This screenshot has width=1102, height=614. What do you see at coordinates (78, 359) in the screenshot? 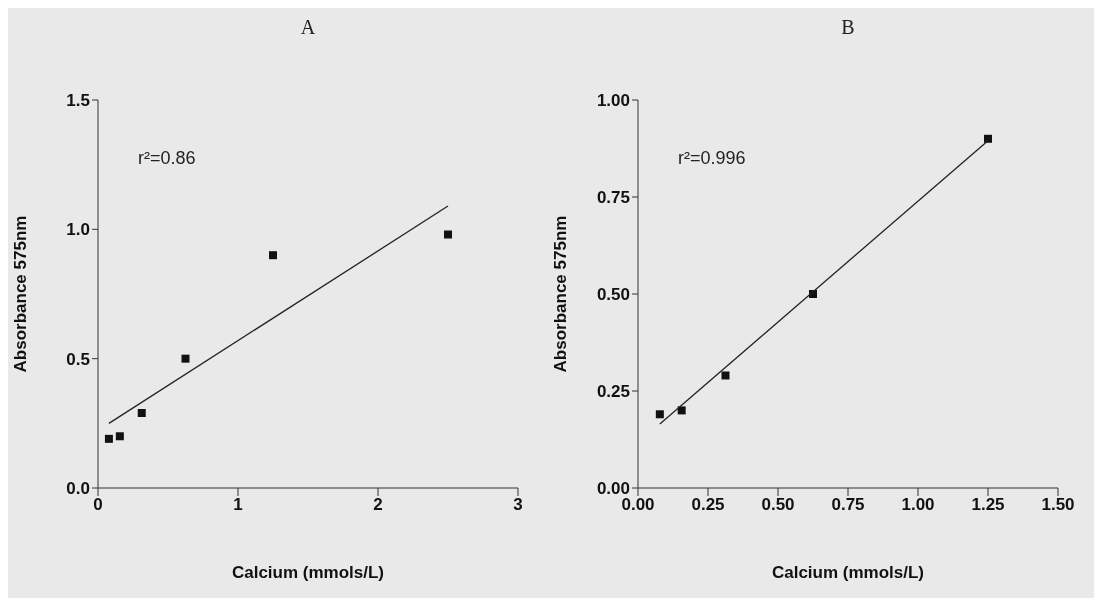
I see `y-tick-label: 0.5` at bounding box center [78, 359].